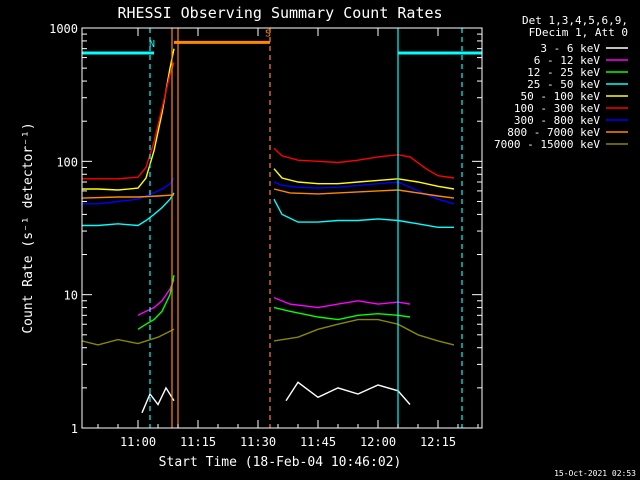  I want to click on x-tick-label-0: 11:00, so click(138, 442).